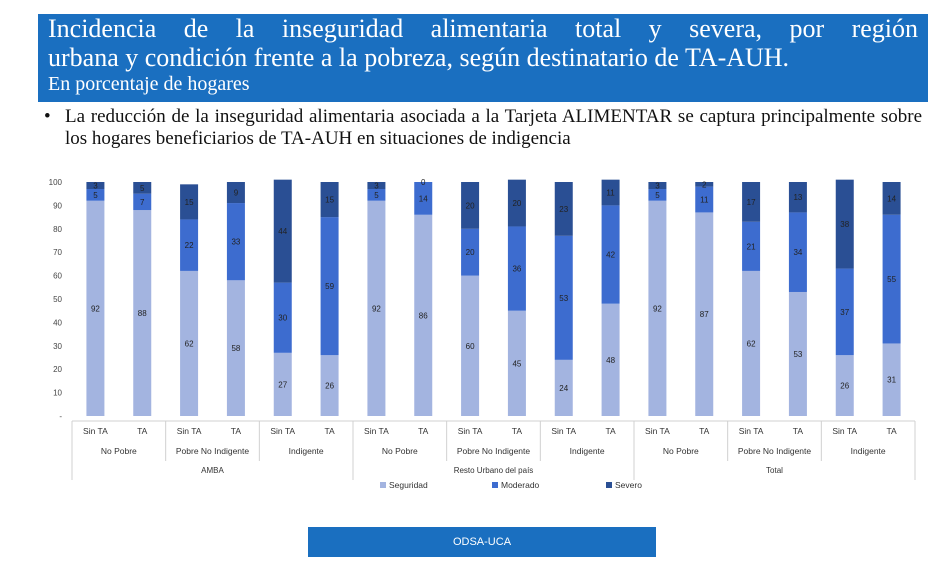 The image size is (950, 566). Describe the element at coordinates (316, 138) in the screenshot. I see `bullet-bold-ta-auh: TA-AUH` at that location.